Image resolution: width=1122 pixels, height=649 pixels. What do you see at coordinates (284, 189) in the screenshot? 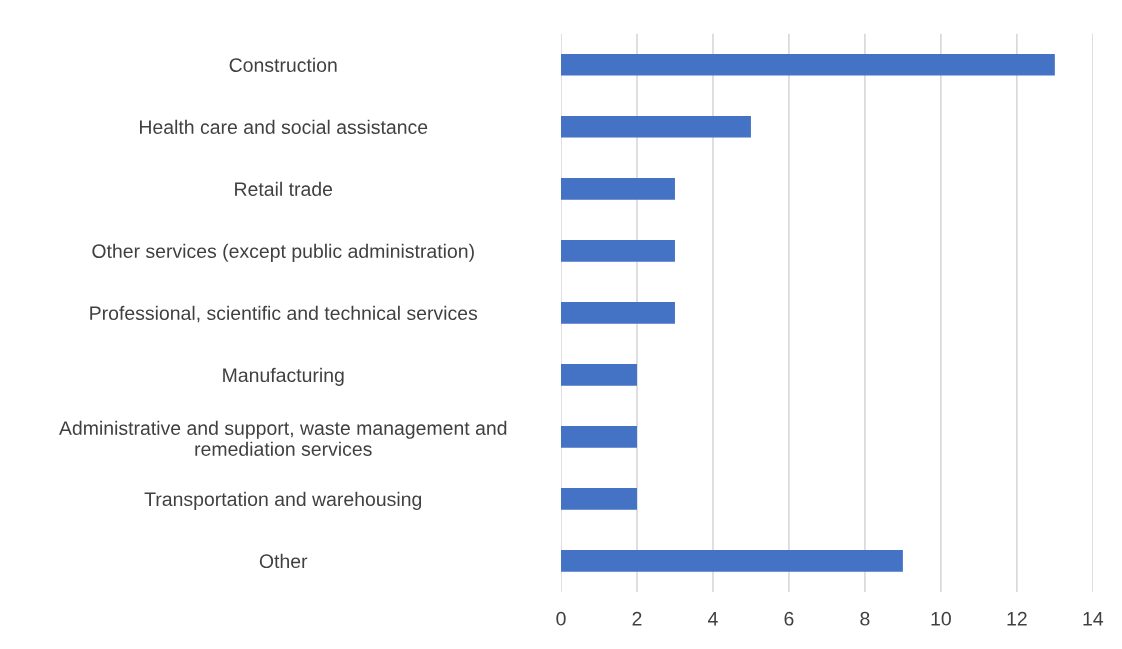
I see `y-tick-label: Retail trade` at bounding box center [284, 189].